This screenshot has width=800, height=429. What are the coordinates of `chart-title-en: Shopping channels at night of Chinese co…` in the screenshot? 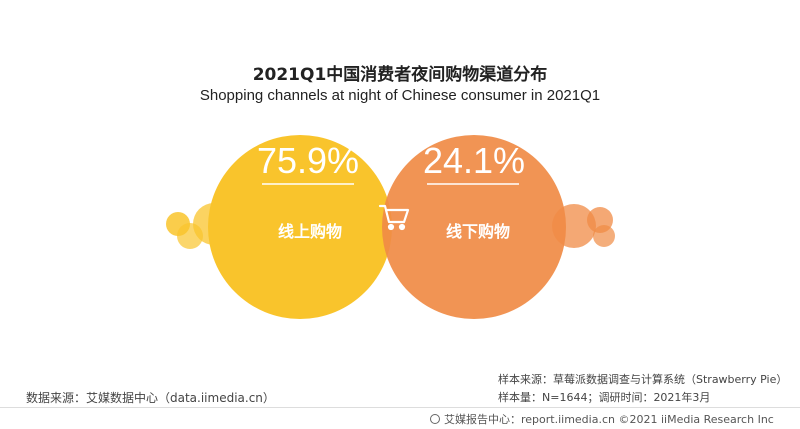 It's located at (400, 95).